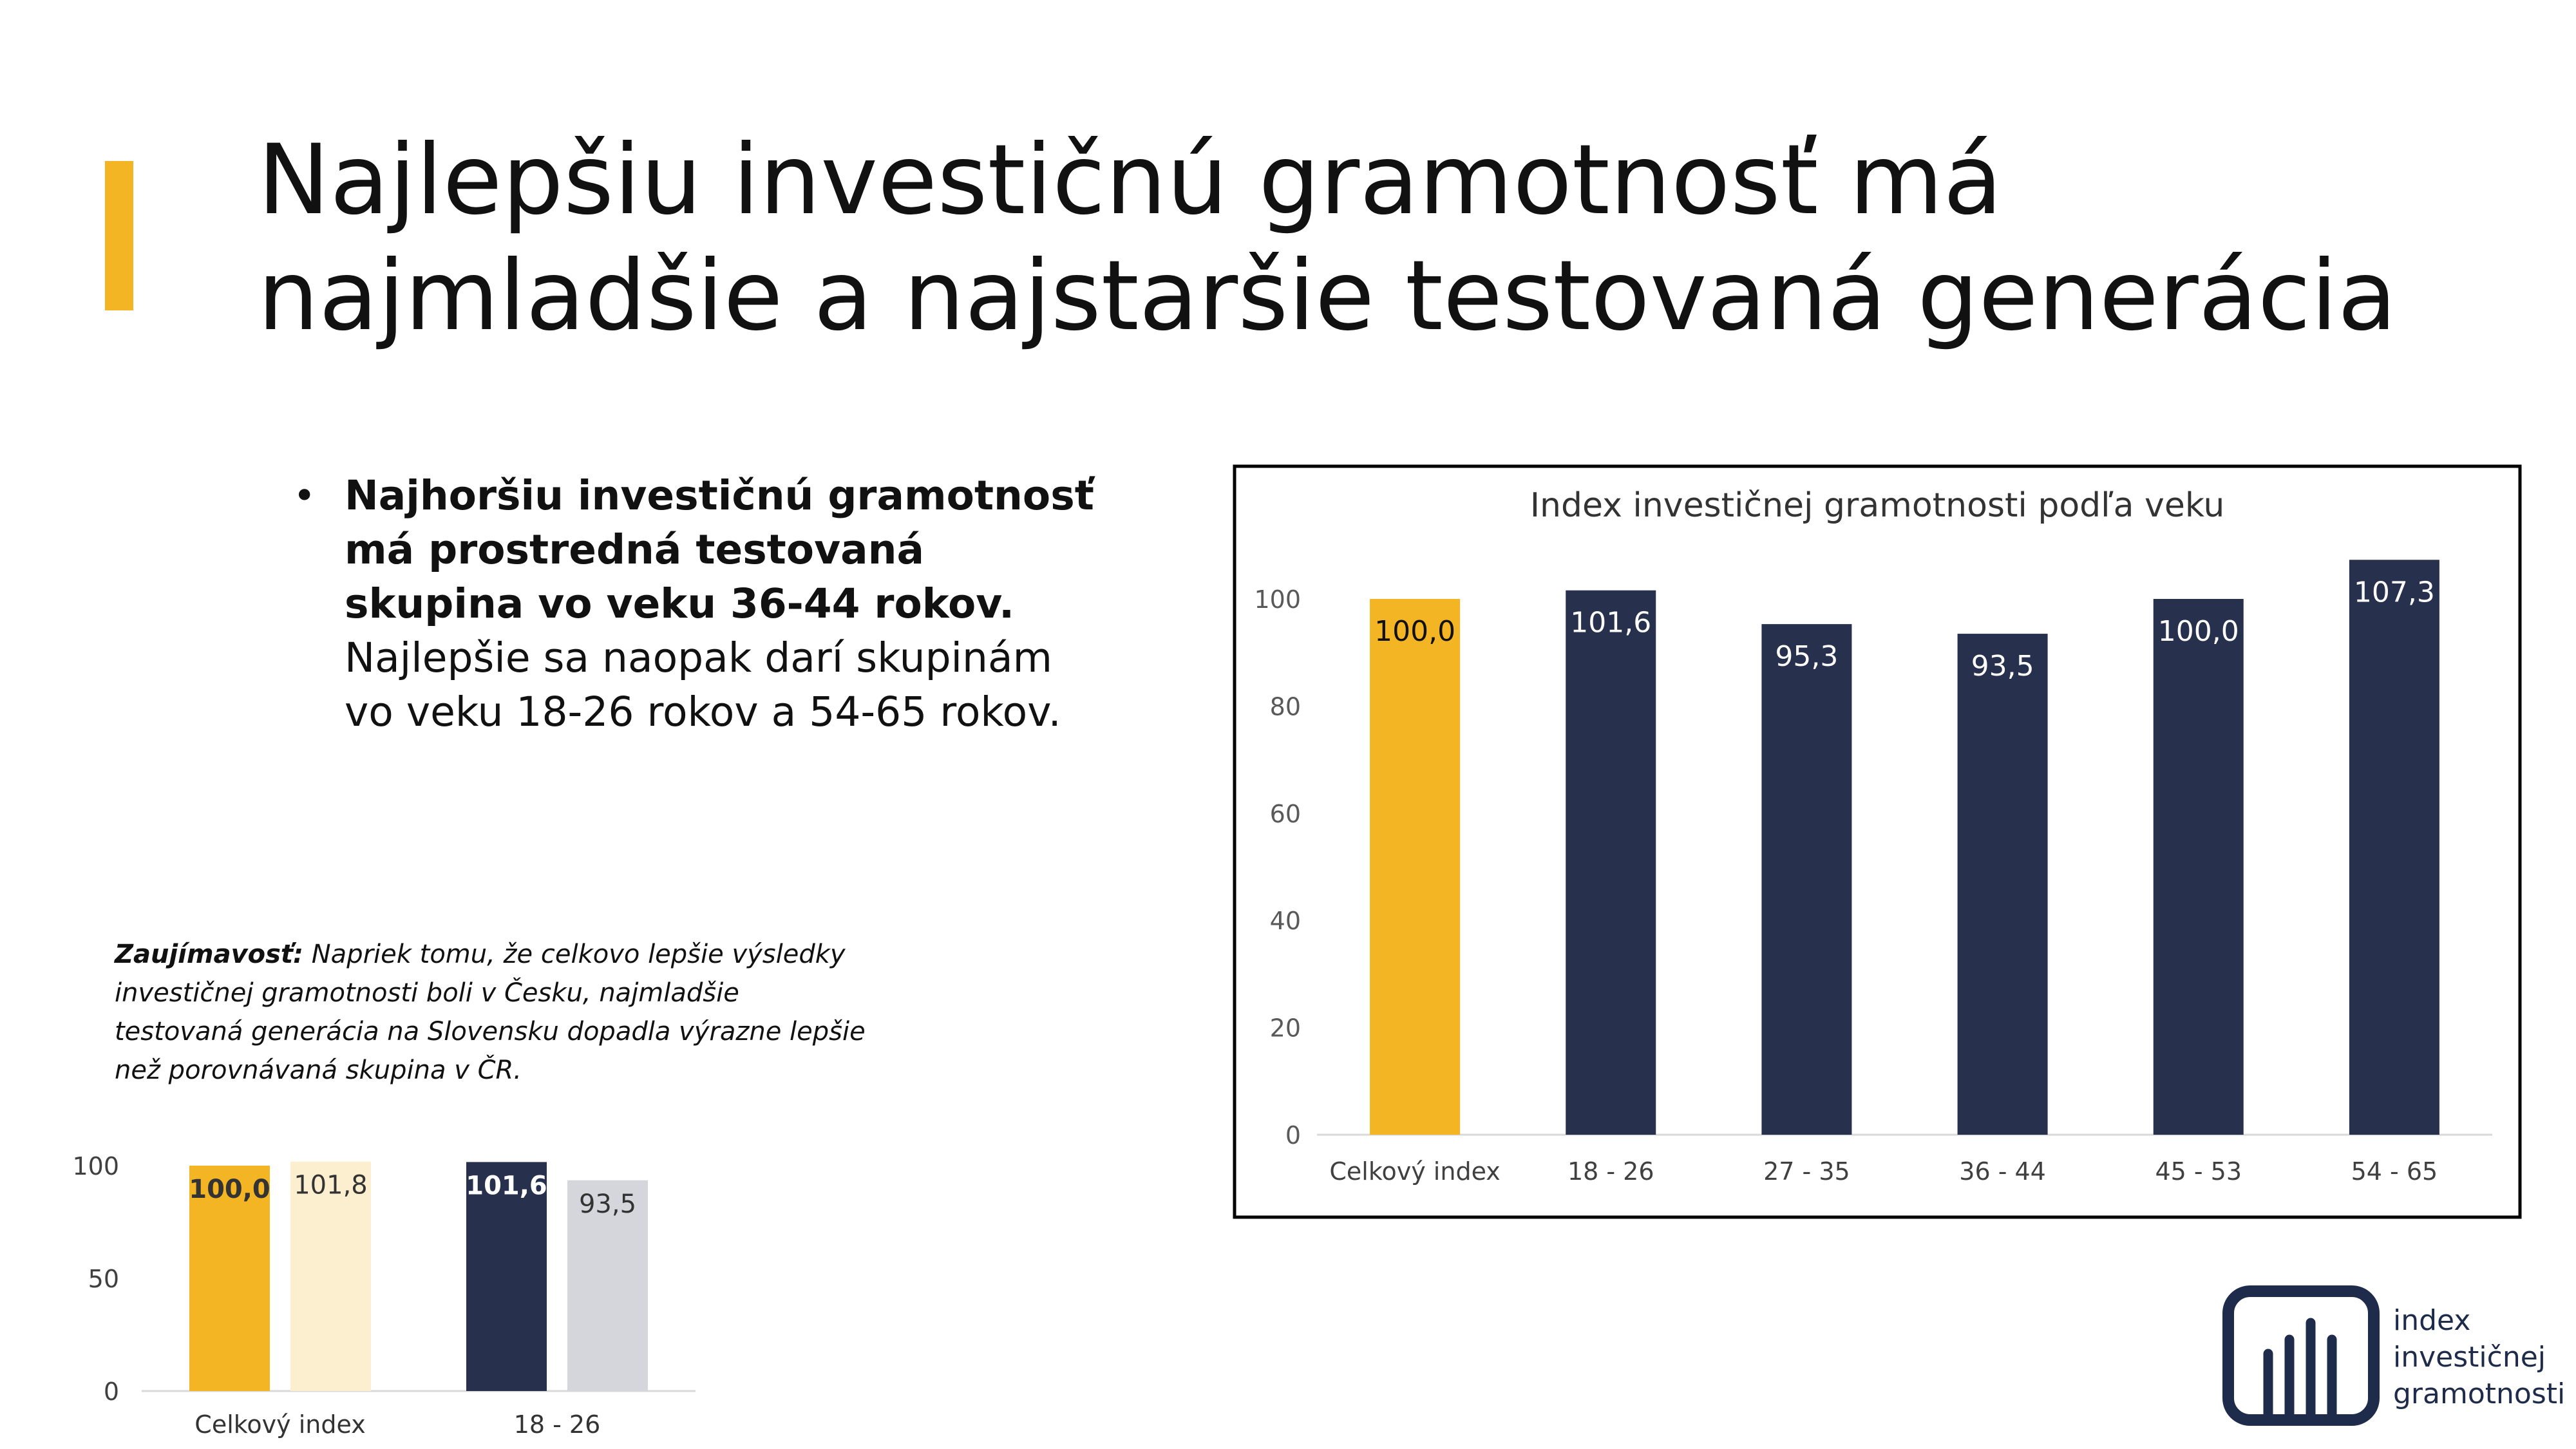 This screenshot has width=2576, height=1449. What do you see at coordinates (209, 954) in the screenshot?
I see `fun-fact-label: Zaujímavosť:` at bounding box center [209, 954].